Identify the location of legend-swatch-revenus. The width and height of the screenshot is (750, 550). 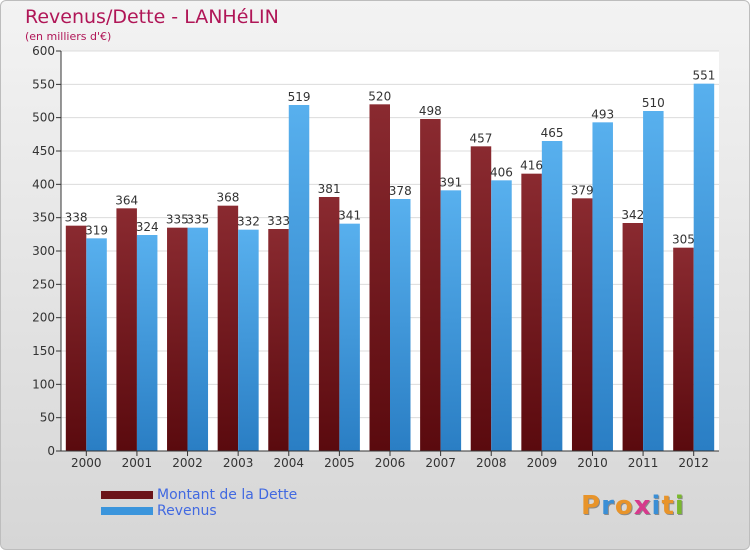
(127, 511).